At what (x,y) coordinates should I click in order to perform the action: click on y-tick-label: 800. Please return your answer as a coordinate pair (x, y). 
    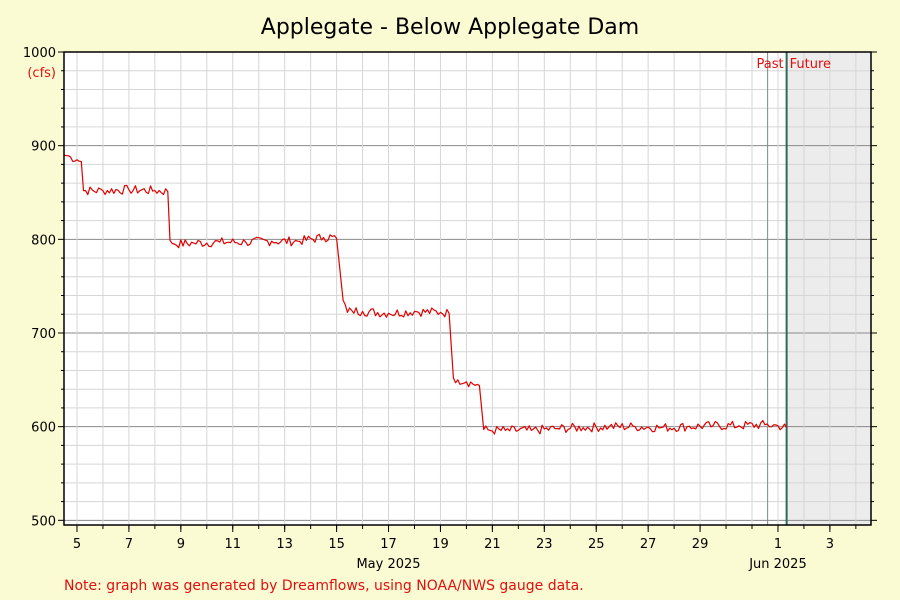
    Looking at the image, I should click on (43, 240).